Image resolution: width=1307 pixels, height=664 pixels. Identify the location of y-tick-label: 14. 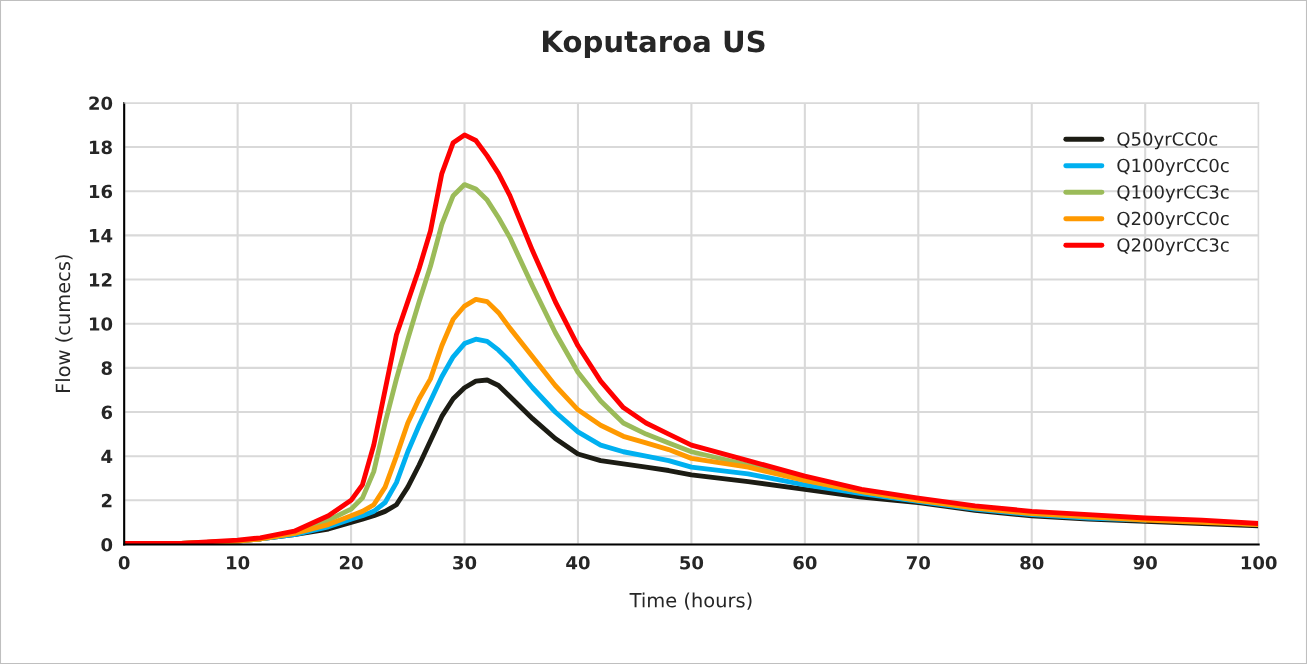
(101, 236).